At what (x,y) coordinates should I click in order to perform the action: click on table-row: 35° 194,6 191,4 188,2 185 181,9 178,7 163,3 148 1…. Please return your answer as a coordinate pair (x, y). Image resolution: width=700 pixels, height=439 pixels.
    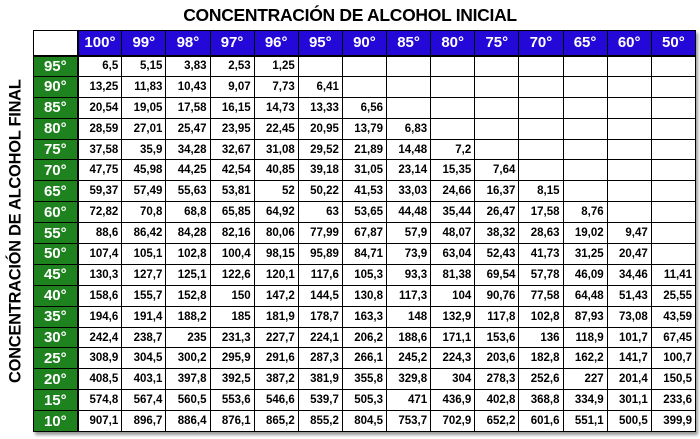
    Looking at the image, I should click on (364, 316).